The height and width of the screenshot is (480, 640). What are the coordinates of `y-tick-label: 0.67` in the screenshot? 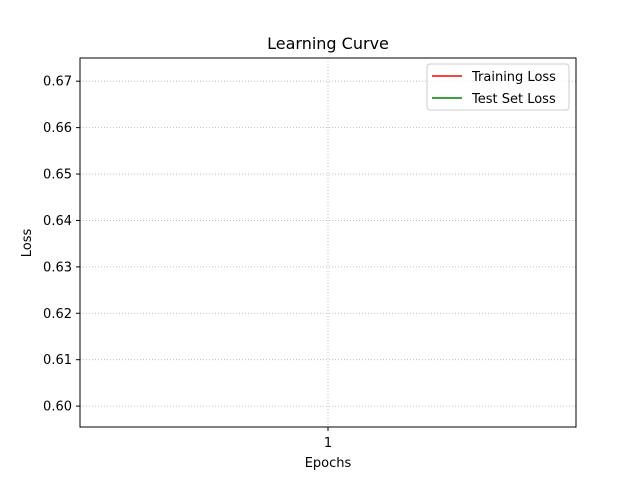 It's located at (57, 82).